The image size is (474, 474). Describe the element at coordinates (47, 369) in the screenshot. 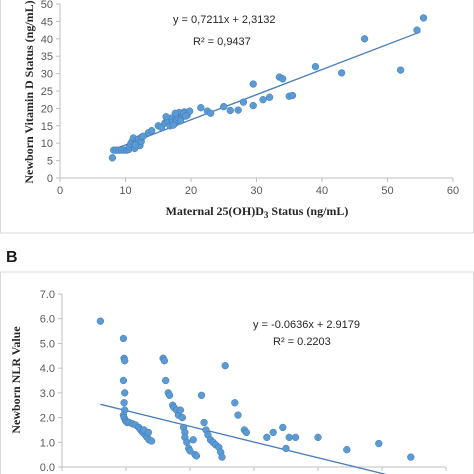

I see `panel-b-y-tick-label: 4.0` at that location.